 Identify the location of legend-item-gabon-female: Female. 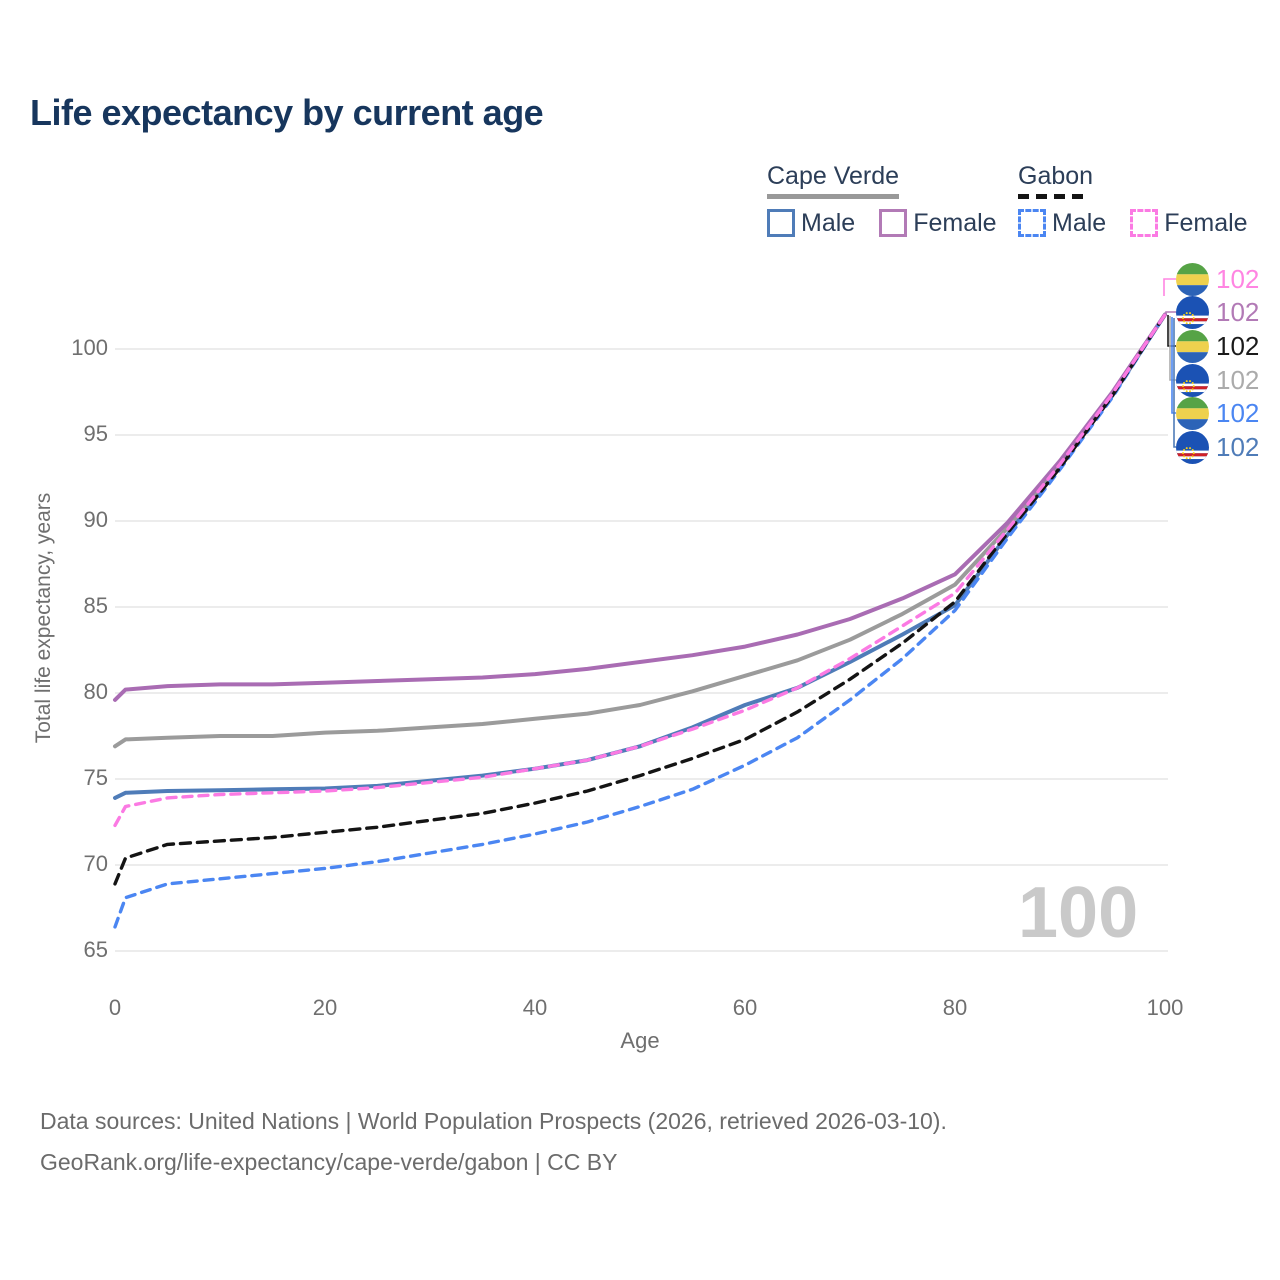
(1189, 223).